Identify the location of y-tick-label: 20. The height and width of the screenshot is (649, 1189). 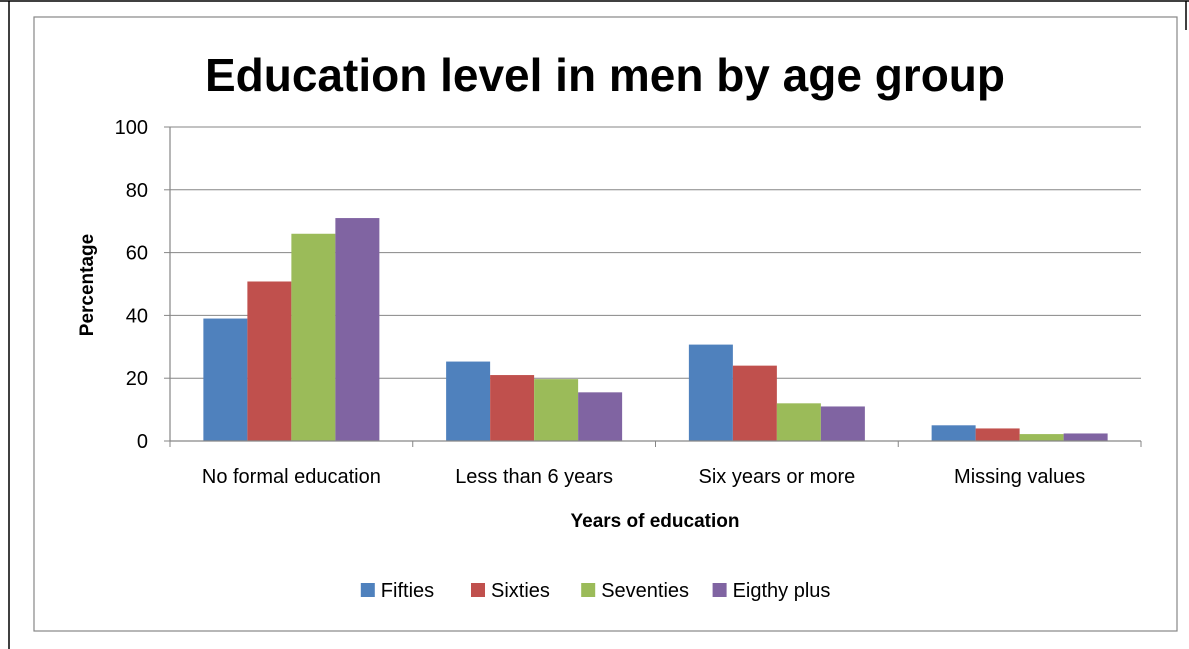
(137, 379).